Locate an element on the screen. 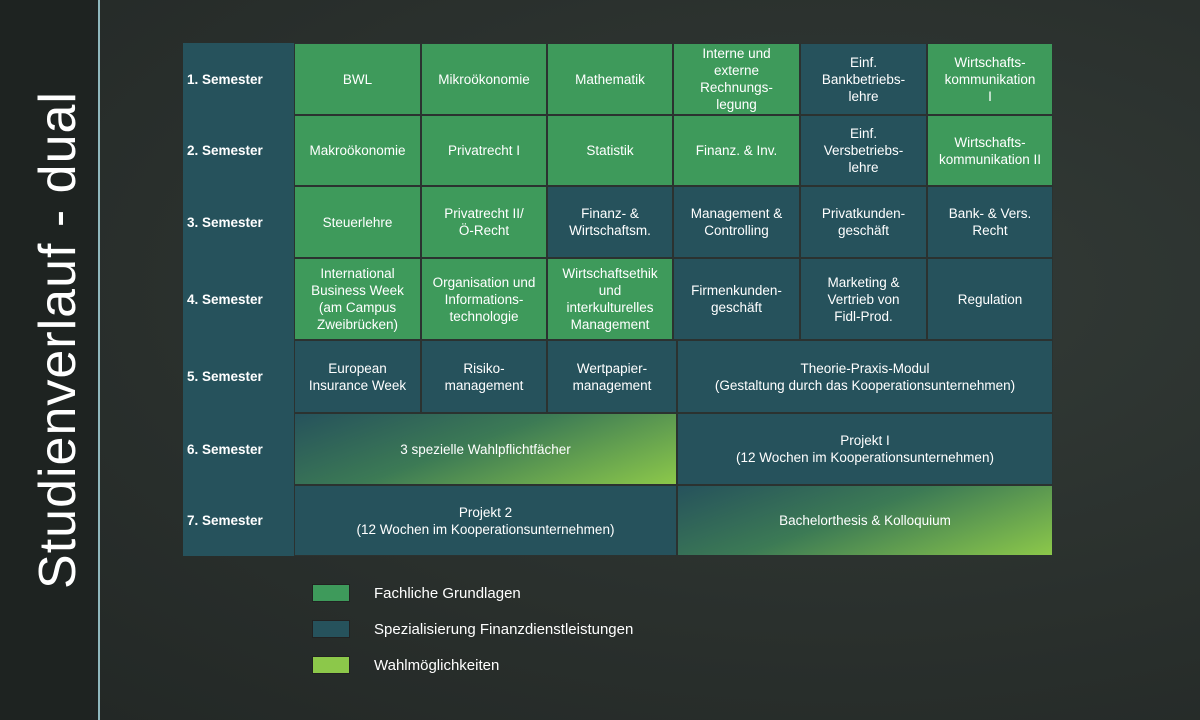  legend-swatch-grundlagen is located at coordinates (331, 593).